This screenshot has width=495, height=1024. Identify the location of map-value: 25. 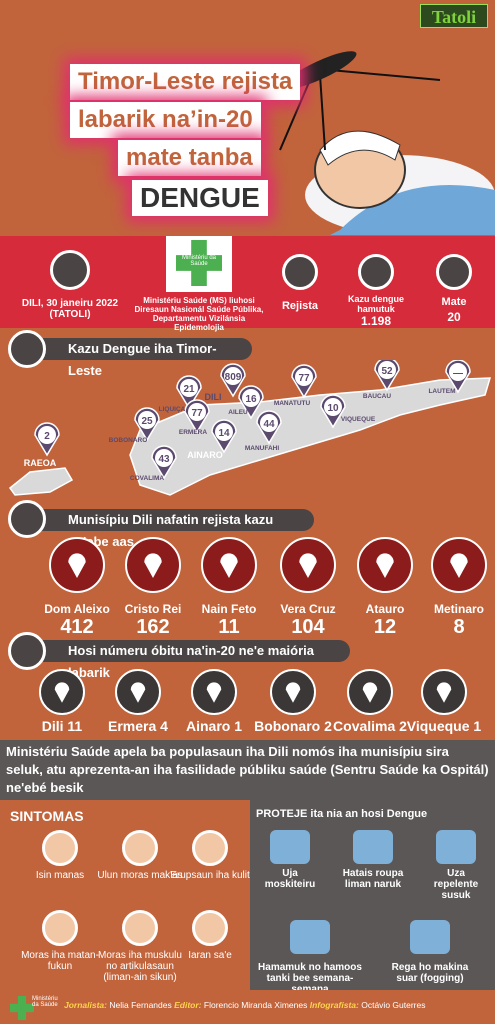
(147, 421).